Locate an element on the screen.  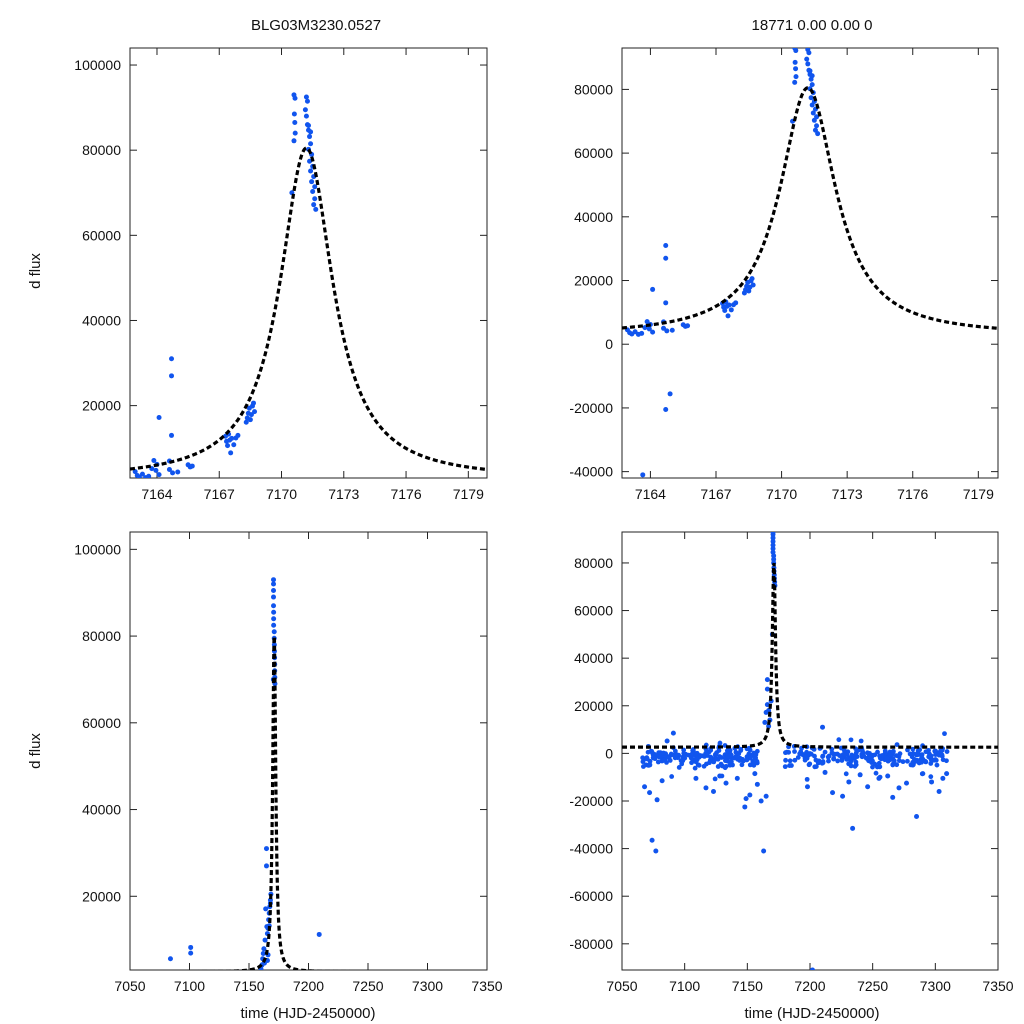
y-tick-label: -40000 is located at coordinates (591, 472).